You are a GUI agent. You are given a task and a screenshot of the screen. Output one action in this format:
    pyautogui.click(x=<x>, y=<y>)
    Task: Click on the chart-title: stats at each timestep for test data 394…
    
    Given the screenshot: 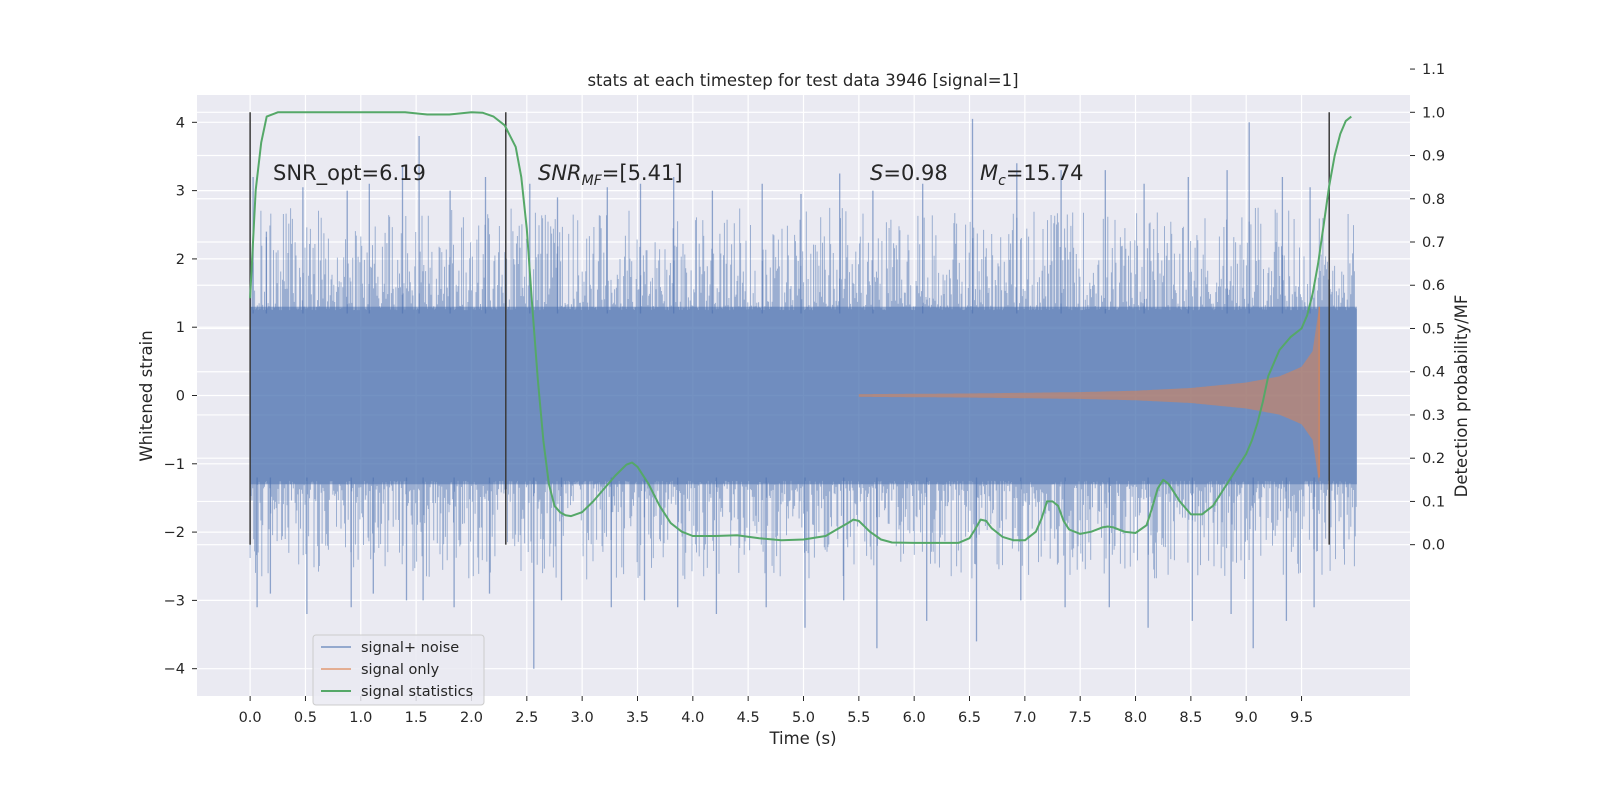 What is the action you would take?
    pyautogui.click(x=802, y=80)
    